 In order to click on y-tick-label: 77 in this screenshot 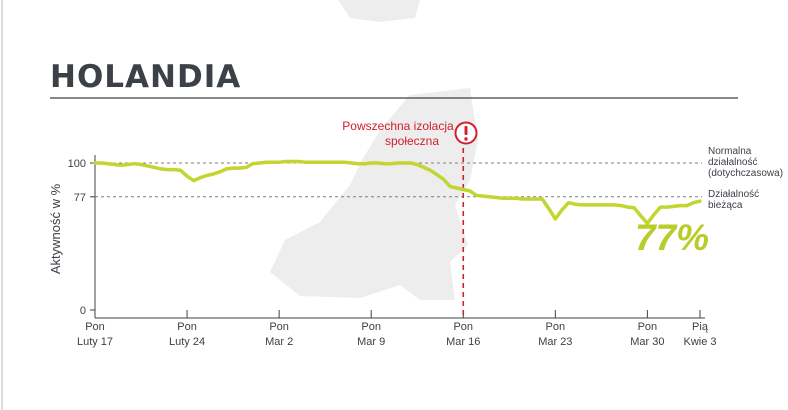, I will do `click(80, 198)`.